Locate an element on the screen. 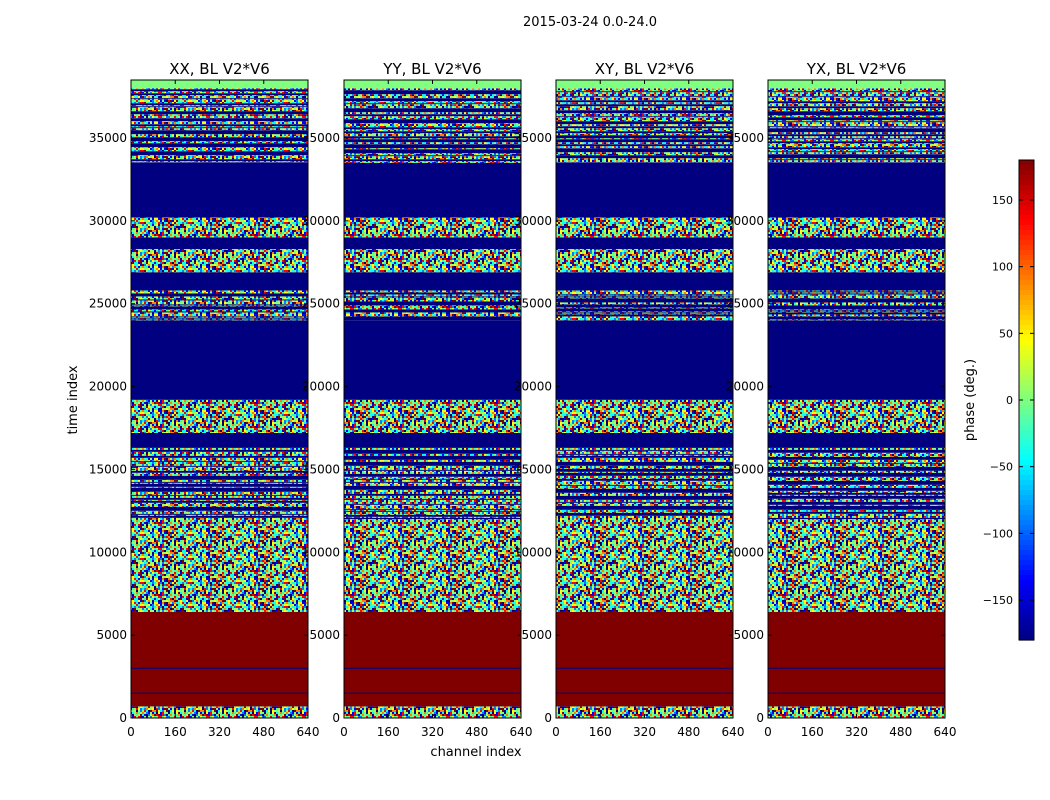 The width and height of the screenshot is (1050, 800). y-tick-label: 25000 is located at coordinates (745, 304).